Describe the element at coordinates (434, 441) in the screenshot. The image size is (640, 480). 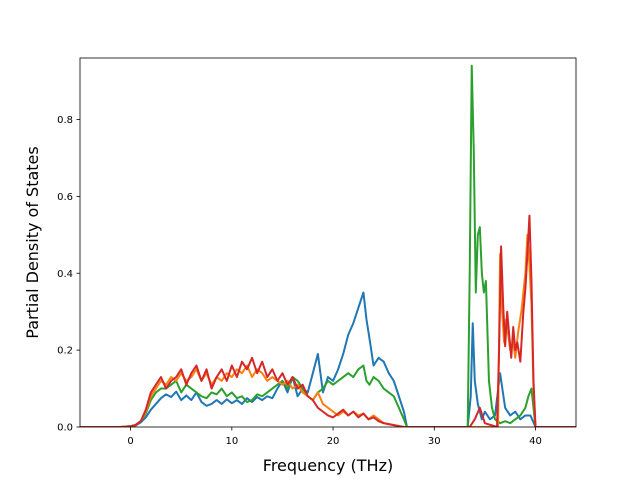
I see `x-tick-label: 30` at that location.